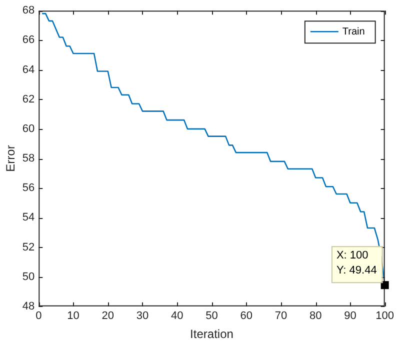  I want to click on x-tick-label: 50, so click(212, 316).